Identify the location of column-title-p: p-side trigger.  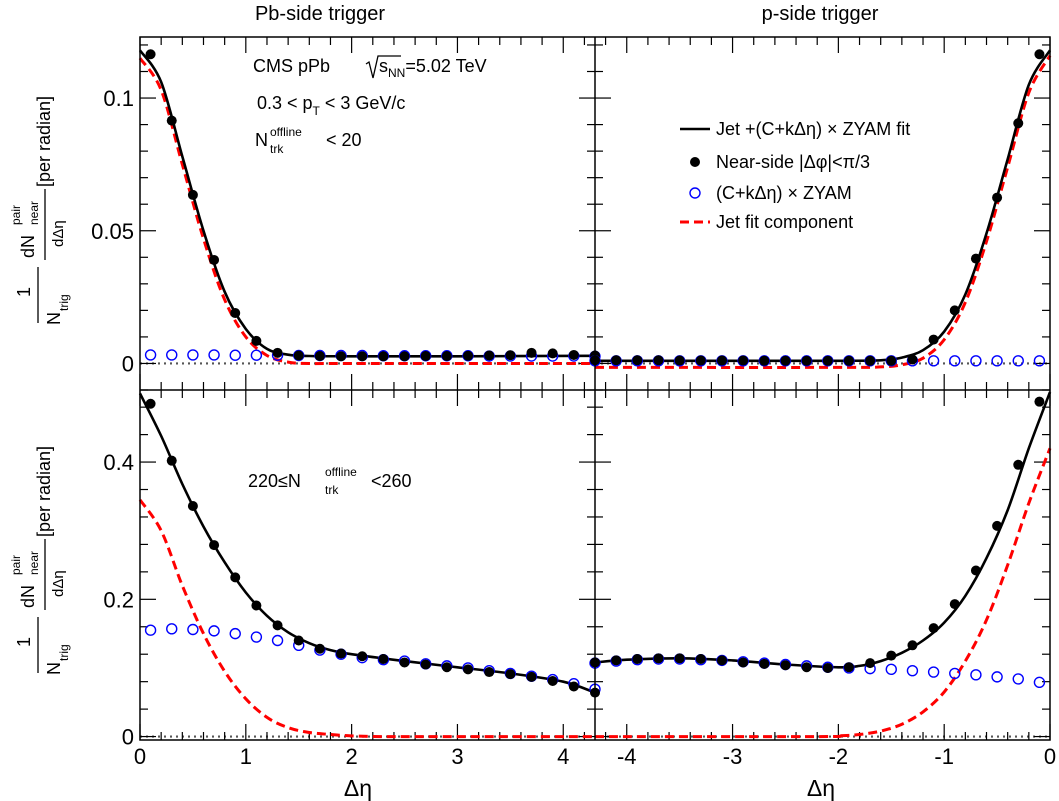
(820, 14).